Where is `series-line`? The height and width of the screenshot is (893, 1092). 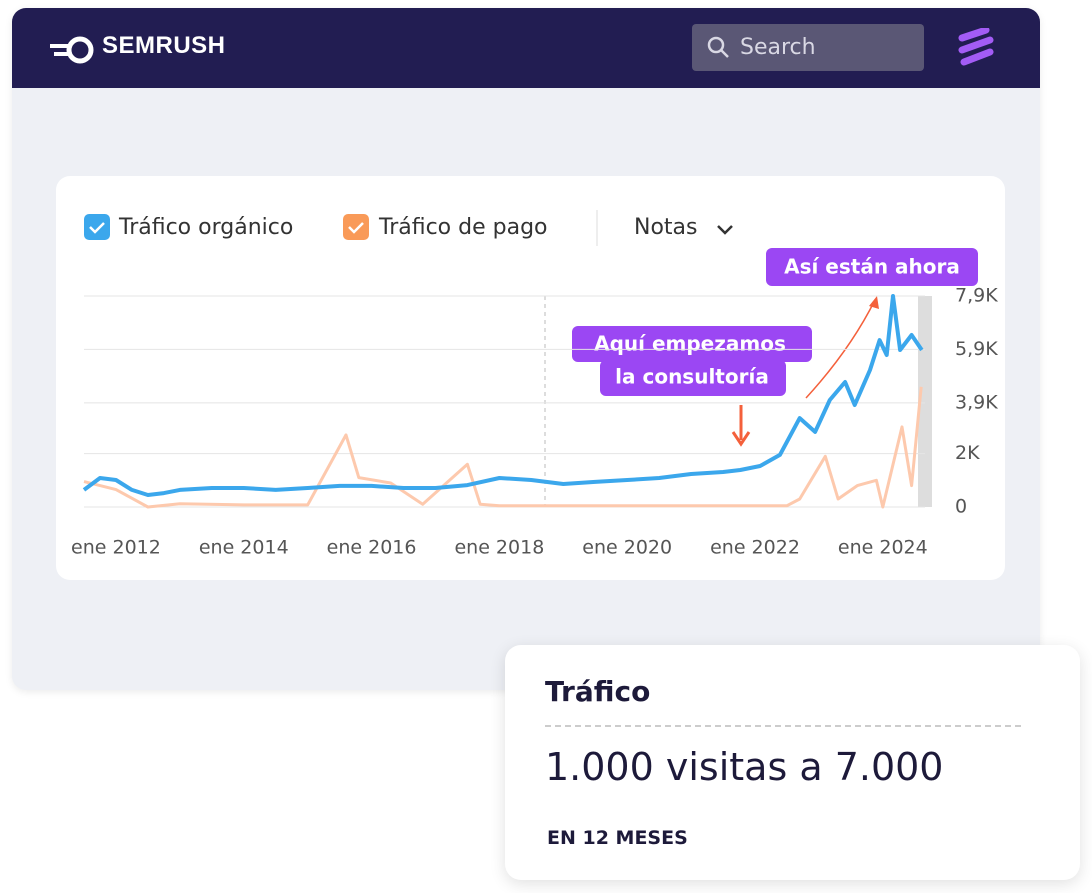
series-line is located at coordinates (503, 447).